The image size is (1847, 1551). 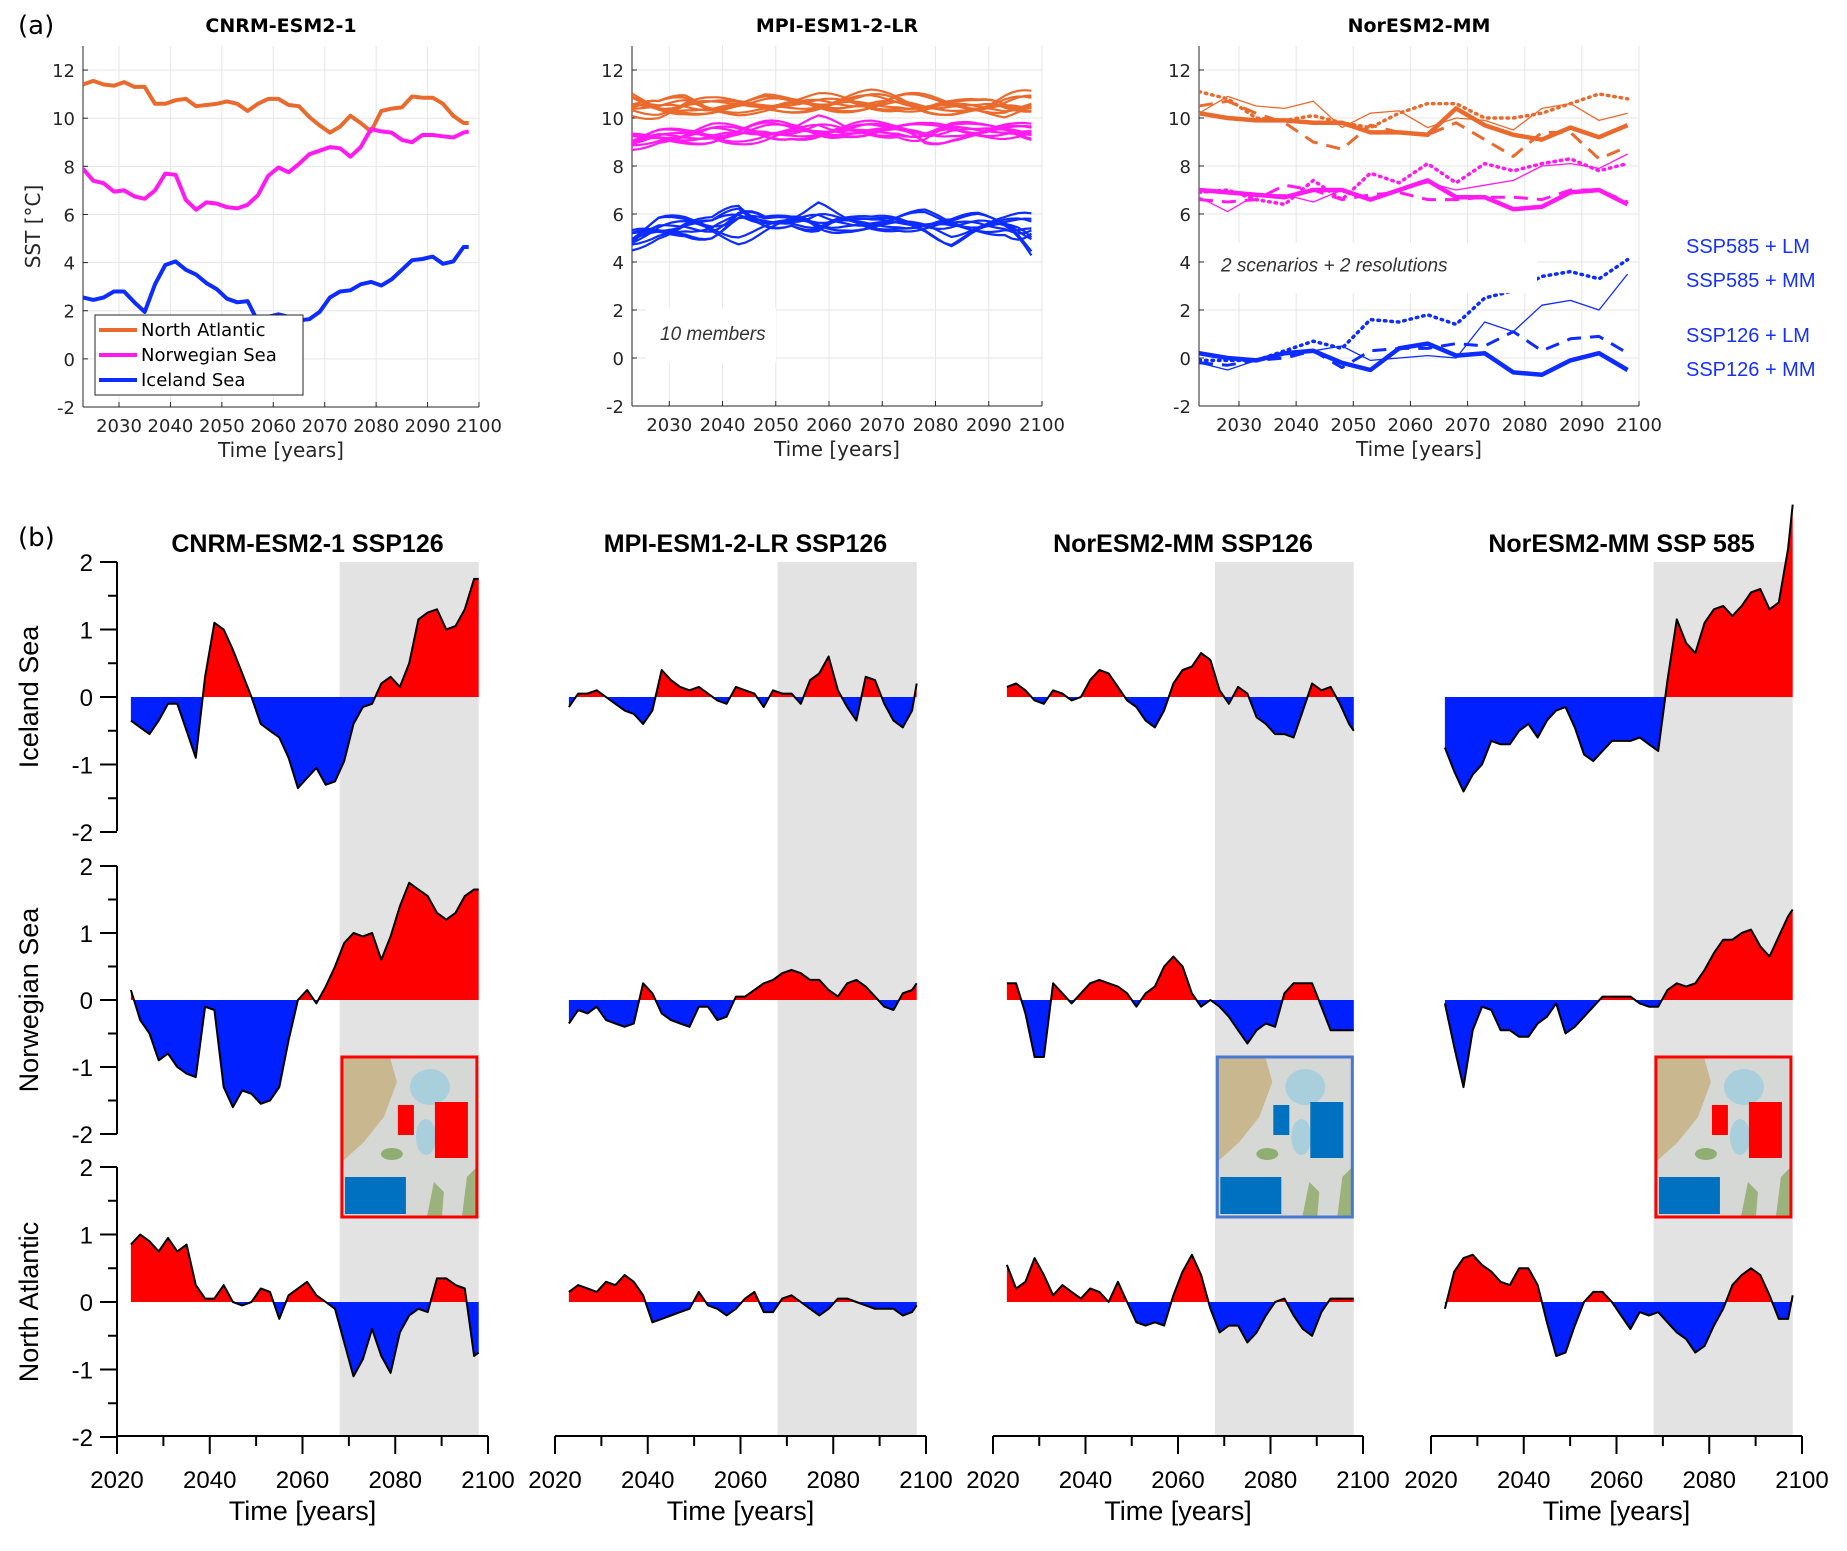 I want to click on anomaly-row-north-atlantic, so click(x=1618, y=1305).